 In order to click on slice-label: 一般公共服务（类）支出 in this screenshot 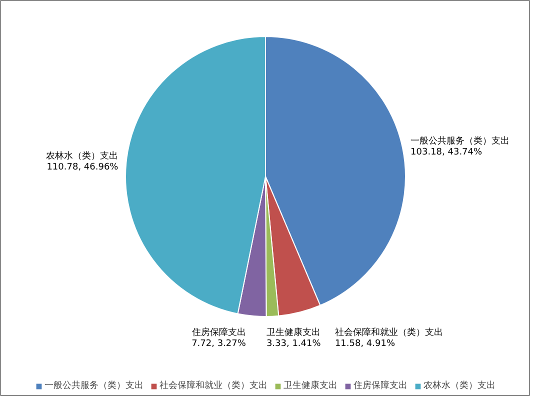, I will do `click(460, 140)`.